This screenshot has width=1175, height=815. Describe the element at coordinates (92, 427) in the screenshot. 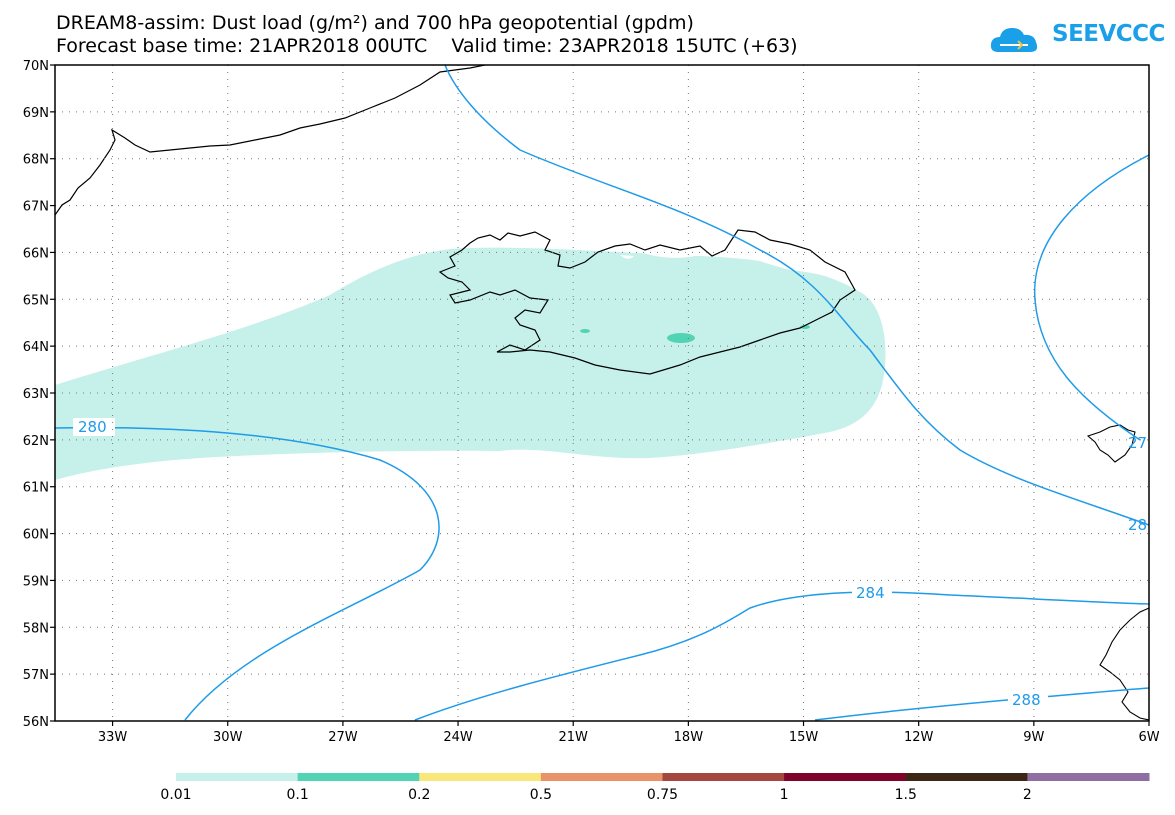

I see `contour-label-280: 280` at that location.